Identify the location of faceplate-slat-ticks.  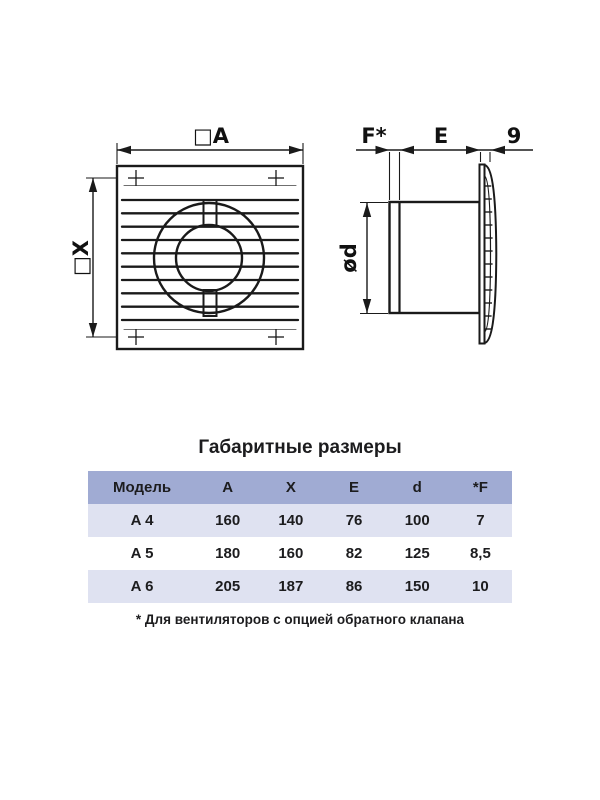
(488, 257).